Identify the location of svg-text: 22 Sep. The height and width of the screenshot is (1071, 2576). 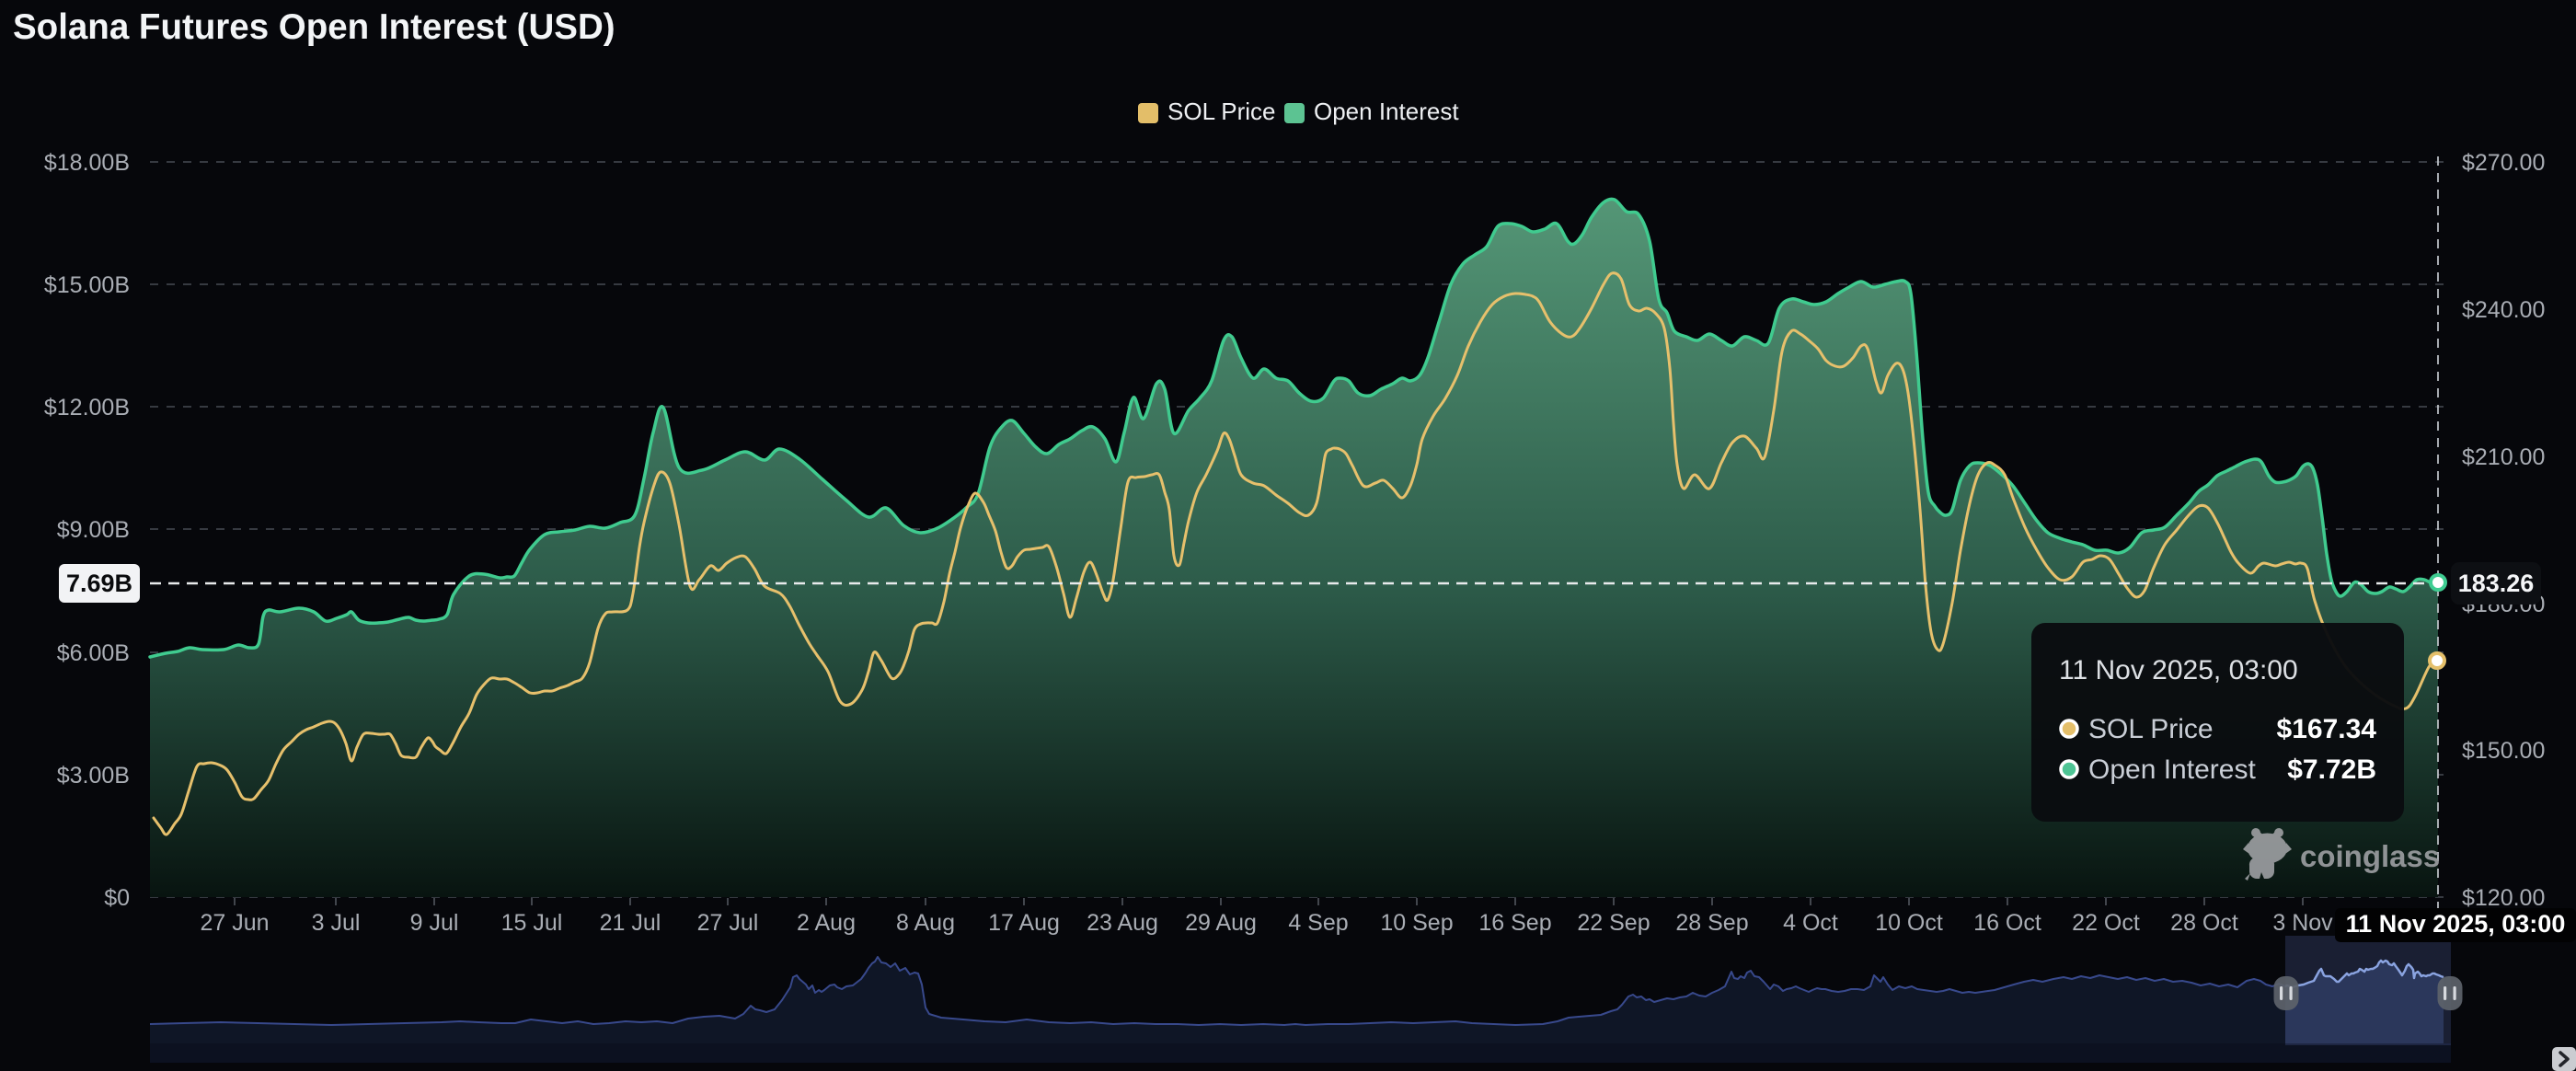
(1613, 923).